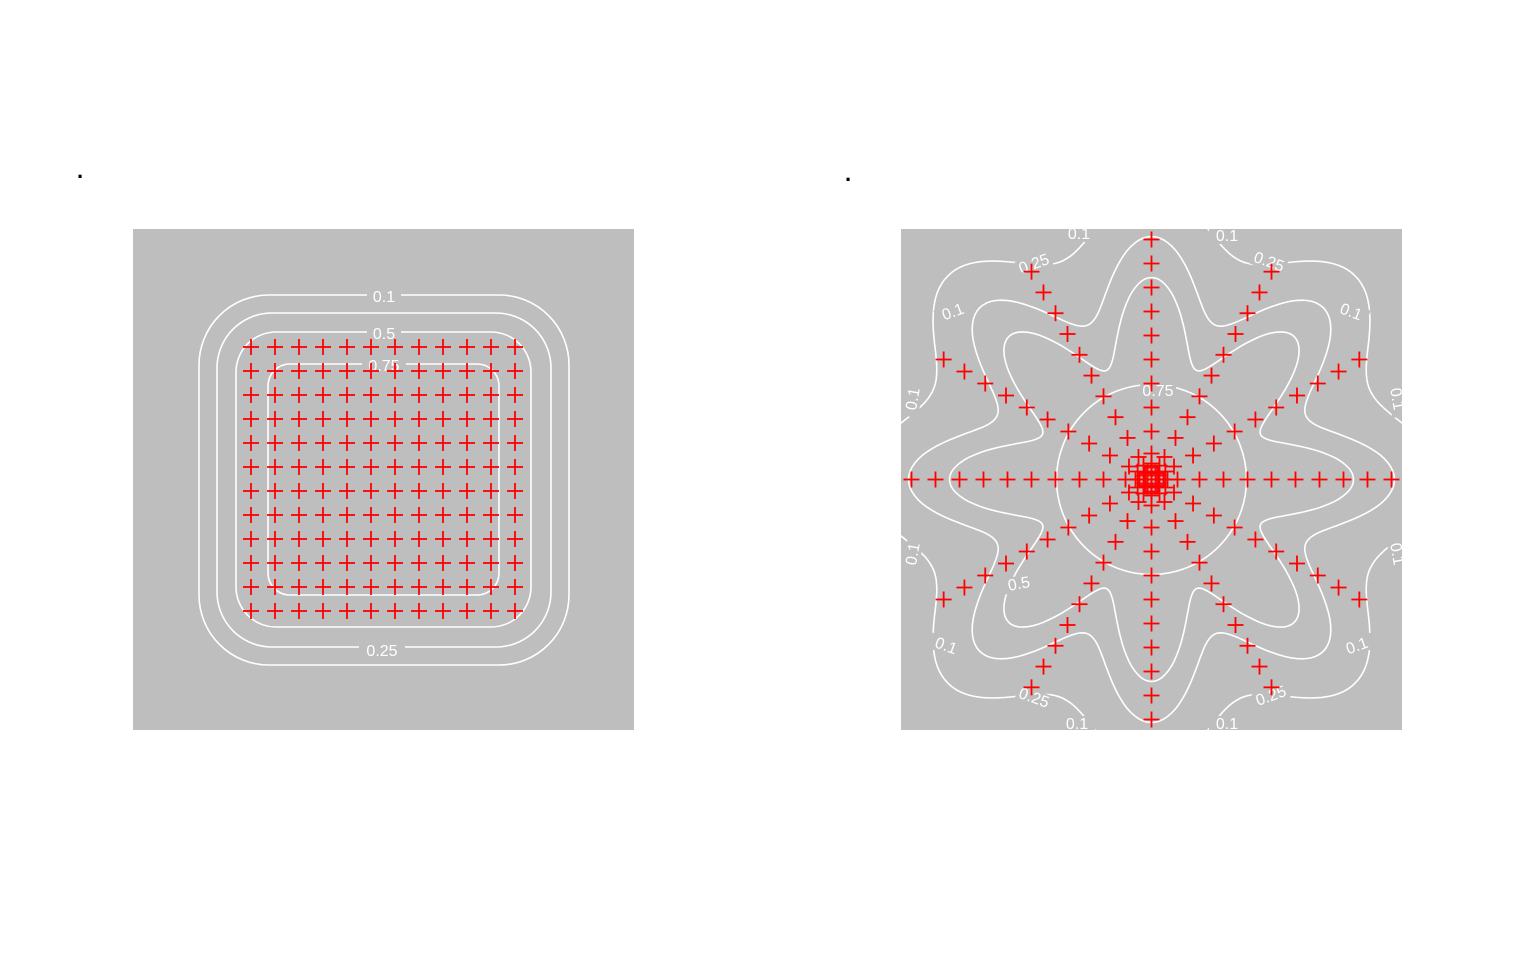 The width and height of the screenshot is (1536, 960). I want to click on contour-label: 0.75, so click(1157, 391).